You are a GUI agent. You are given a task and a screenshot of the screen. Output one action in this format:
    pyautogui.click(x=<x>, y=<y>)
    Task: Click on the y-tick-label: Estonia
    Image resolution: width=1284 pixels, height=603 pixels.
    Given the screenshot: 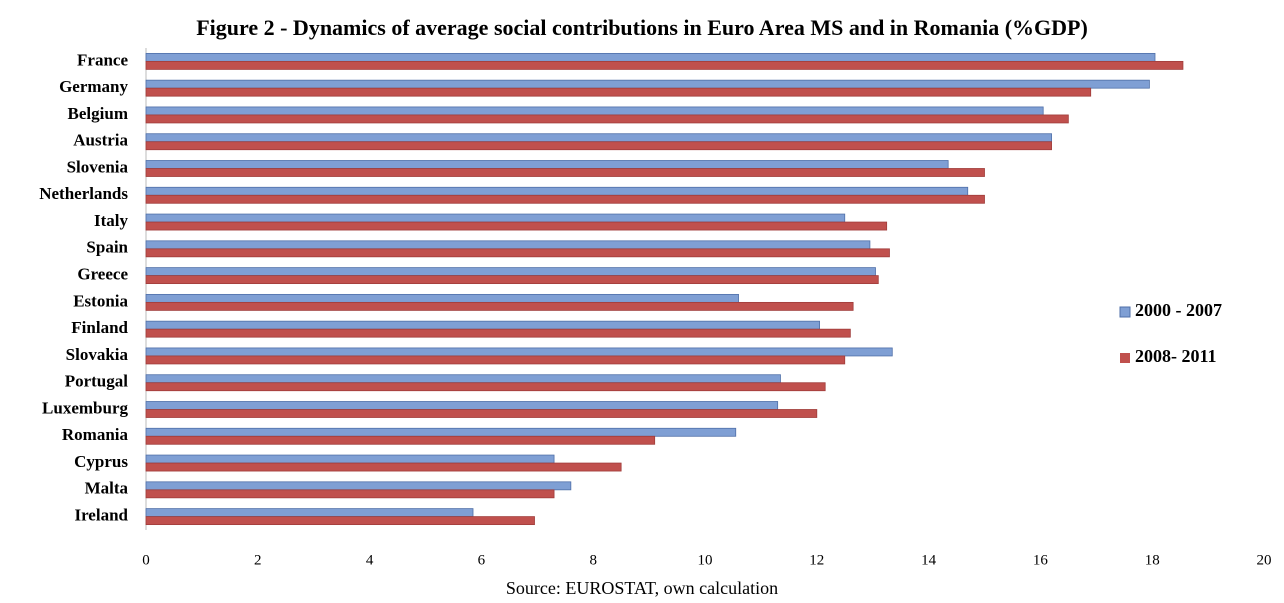 What is the action you would take?
    pyautogui.click(x=100, y=300)
    